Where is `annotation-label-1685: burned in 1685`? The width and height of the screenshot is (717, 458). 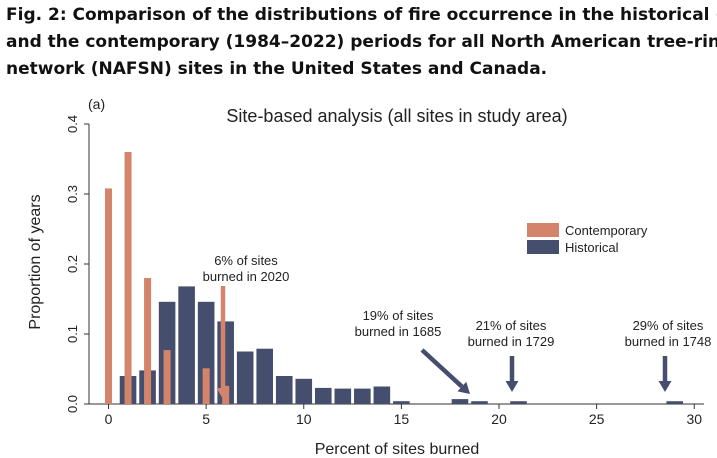 annotation-label-1685: burned in 1685 is located at coordinates (398, 331).